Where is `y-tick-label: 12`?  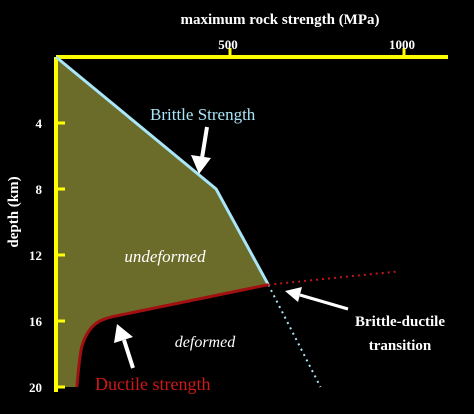
y-tick-label: 12 is located at coordinates (35, 255).